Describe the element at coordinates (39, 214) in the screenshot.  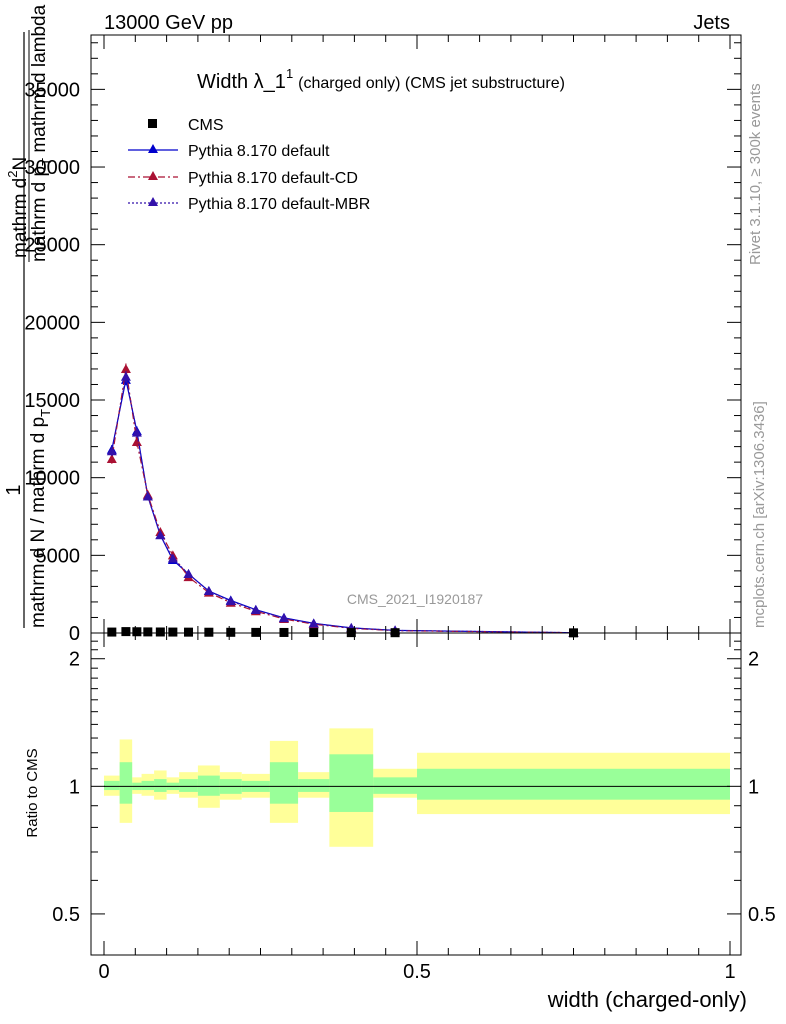
I see `ylabel-inner-den-main: mathrm d p` at that location.